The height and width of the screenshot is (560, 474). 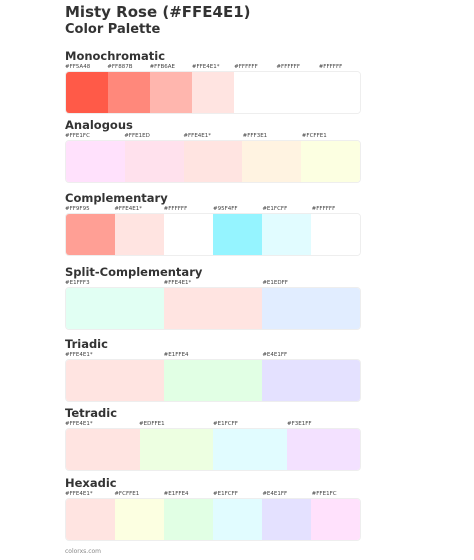 I want to click on swatch-label: #F3E1FF, so click(x=299, y=424).